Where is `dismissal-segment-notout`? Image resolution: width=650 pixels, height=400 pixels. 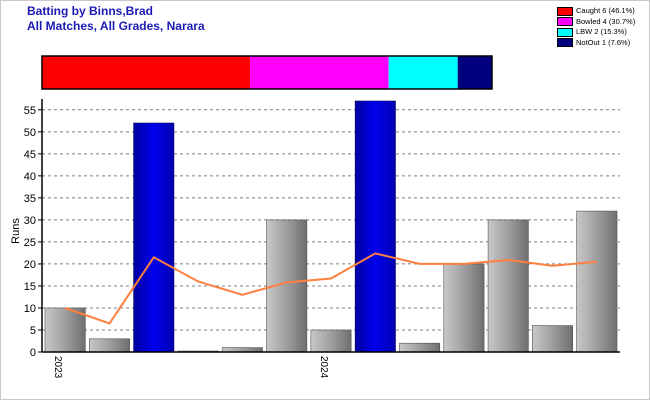
dismissal-segment-notout is located at coordinates (474, 72).